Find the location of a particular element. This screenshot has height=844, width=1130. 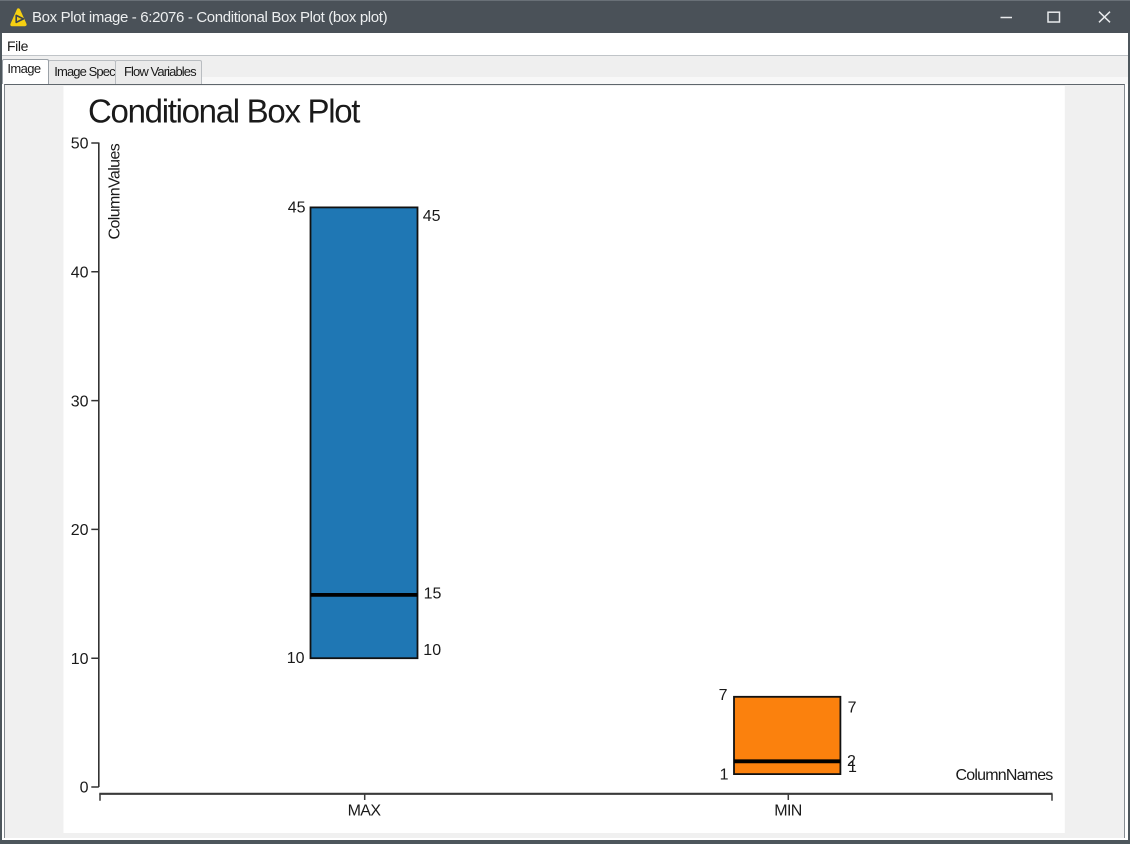

svg-text: MIN is located at coordinates (788, 811).